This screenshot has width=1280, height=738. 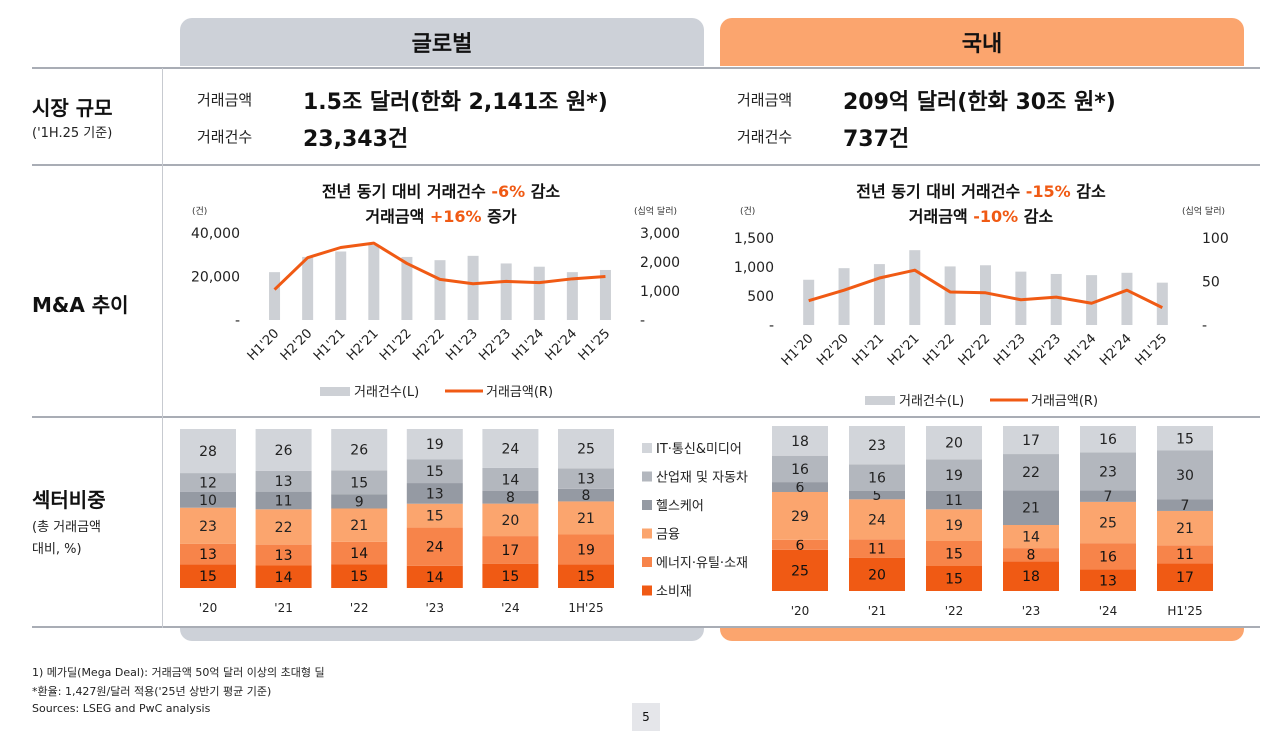 I want to click on domestic-trend-right-tick: 50, so click(x=1211, y=283).